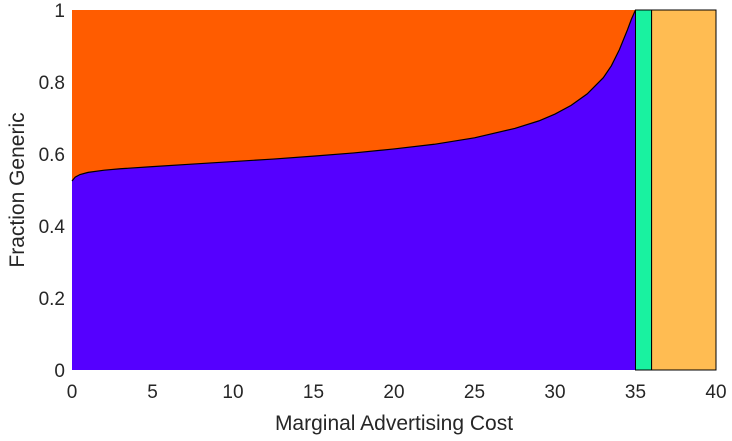 The image size is (732, 441). What do you see at coordinates (17, 189) in the screenshot?
I see `y-axis-label: Fraction Generic` at bounding box center [17, 189].